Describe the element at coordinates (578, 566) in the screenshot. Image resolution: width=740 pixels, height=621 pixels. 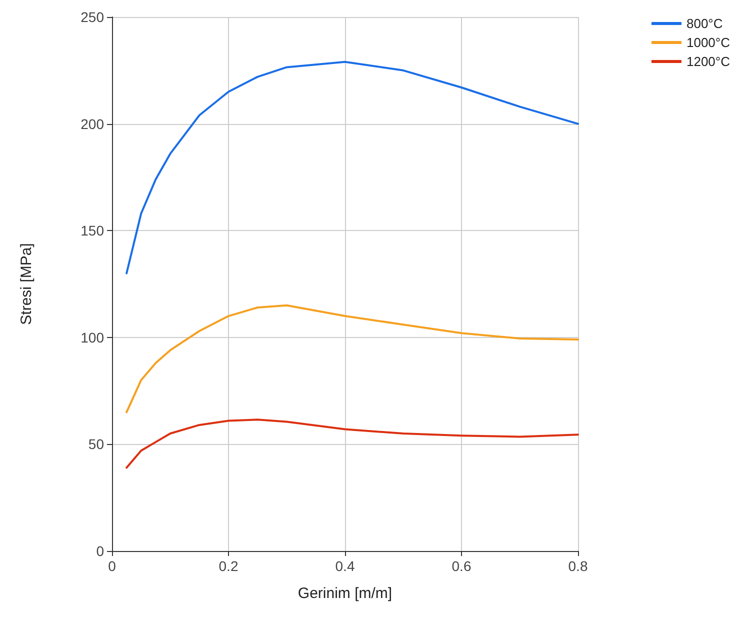
I see `x-tick-label: 0.8` at that location.